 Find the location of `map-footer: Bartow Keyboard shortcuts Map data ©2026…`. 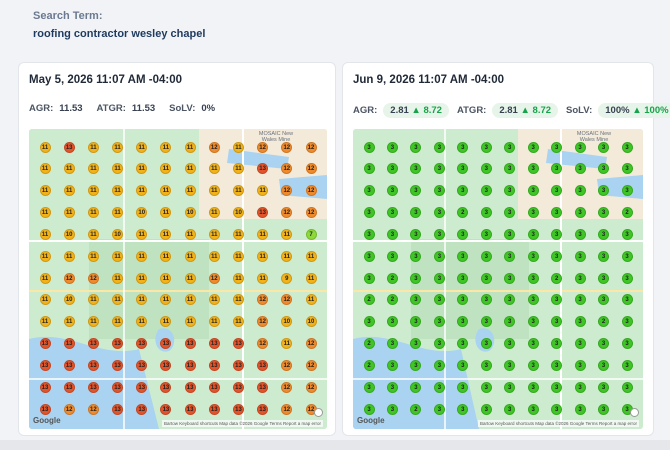

map-footer: Bartow Keyboard shortcuts Map data ©2026… is located at coordinates (242, 423).